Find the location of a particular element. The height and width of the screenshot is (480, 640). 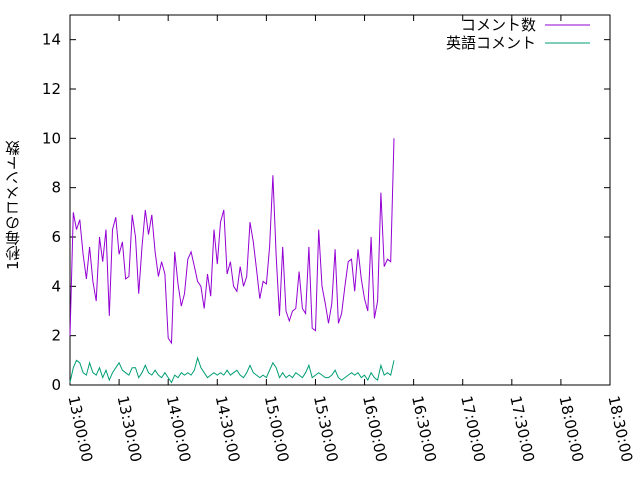

x-tick-label: 16:30:00 is located at coordinates (424, 429).